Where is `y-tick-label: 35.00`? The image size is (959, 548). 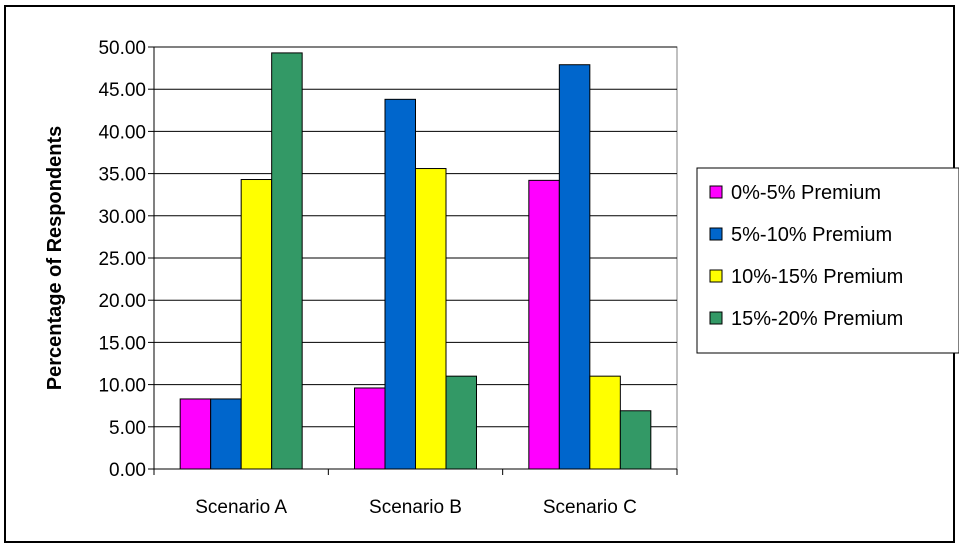 y-tick-label: 35.00 is located at coordinates (122, 175).